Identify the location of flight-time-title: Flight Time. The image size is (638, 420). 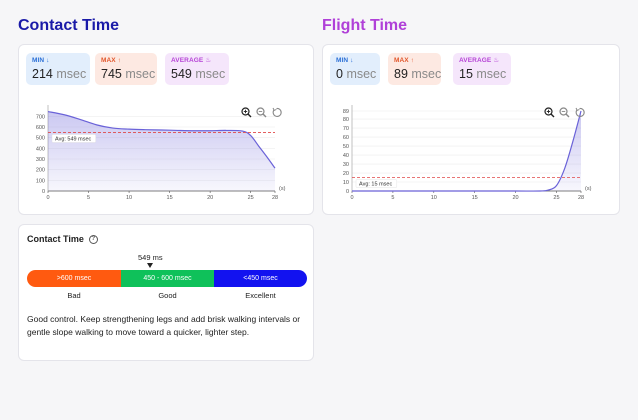
(365, 25).